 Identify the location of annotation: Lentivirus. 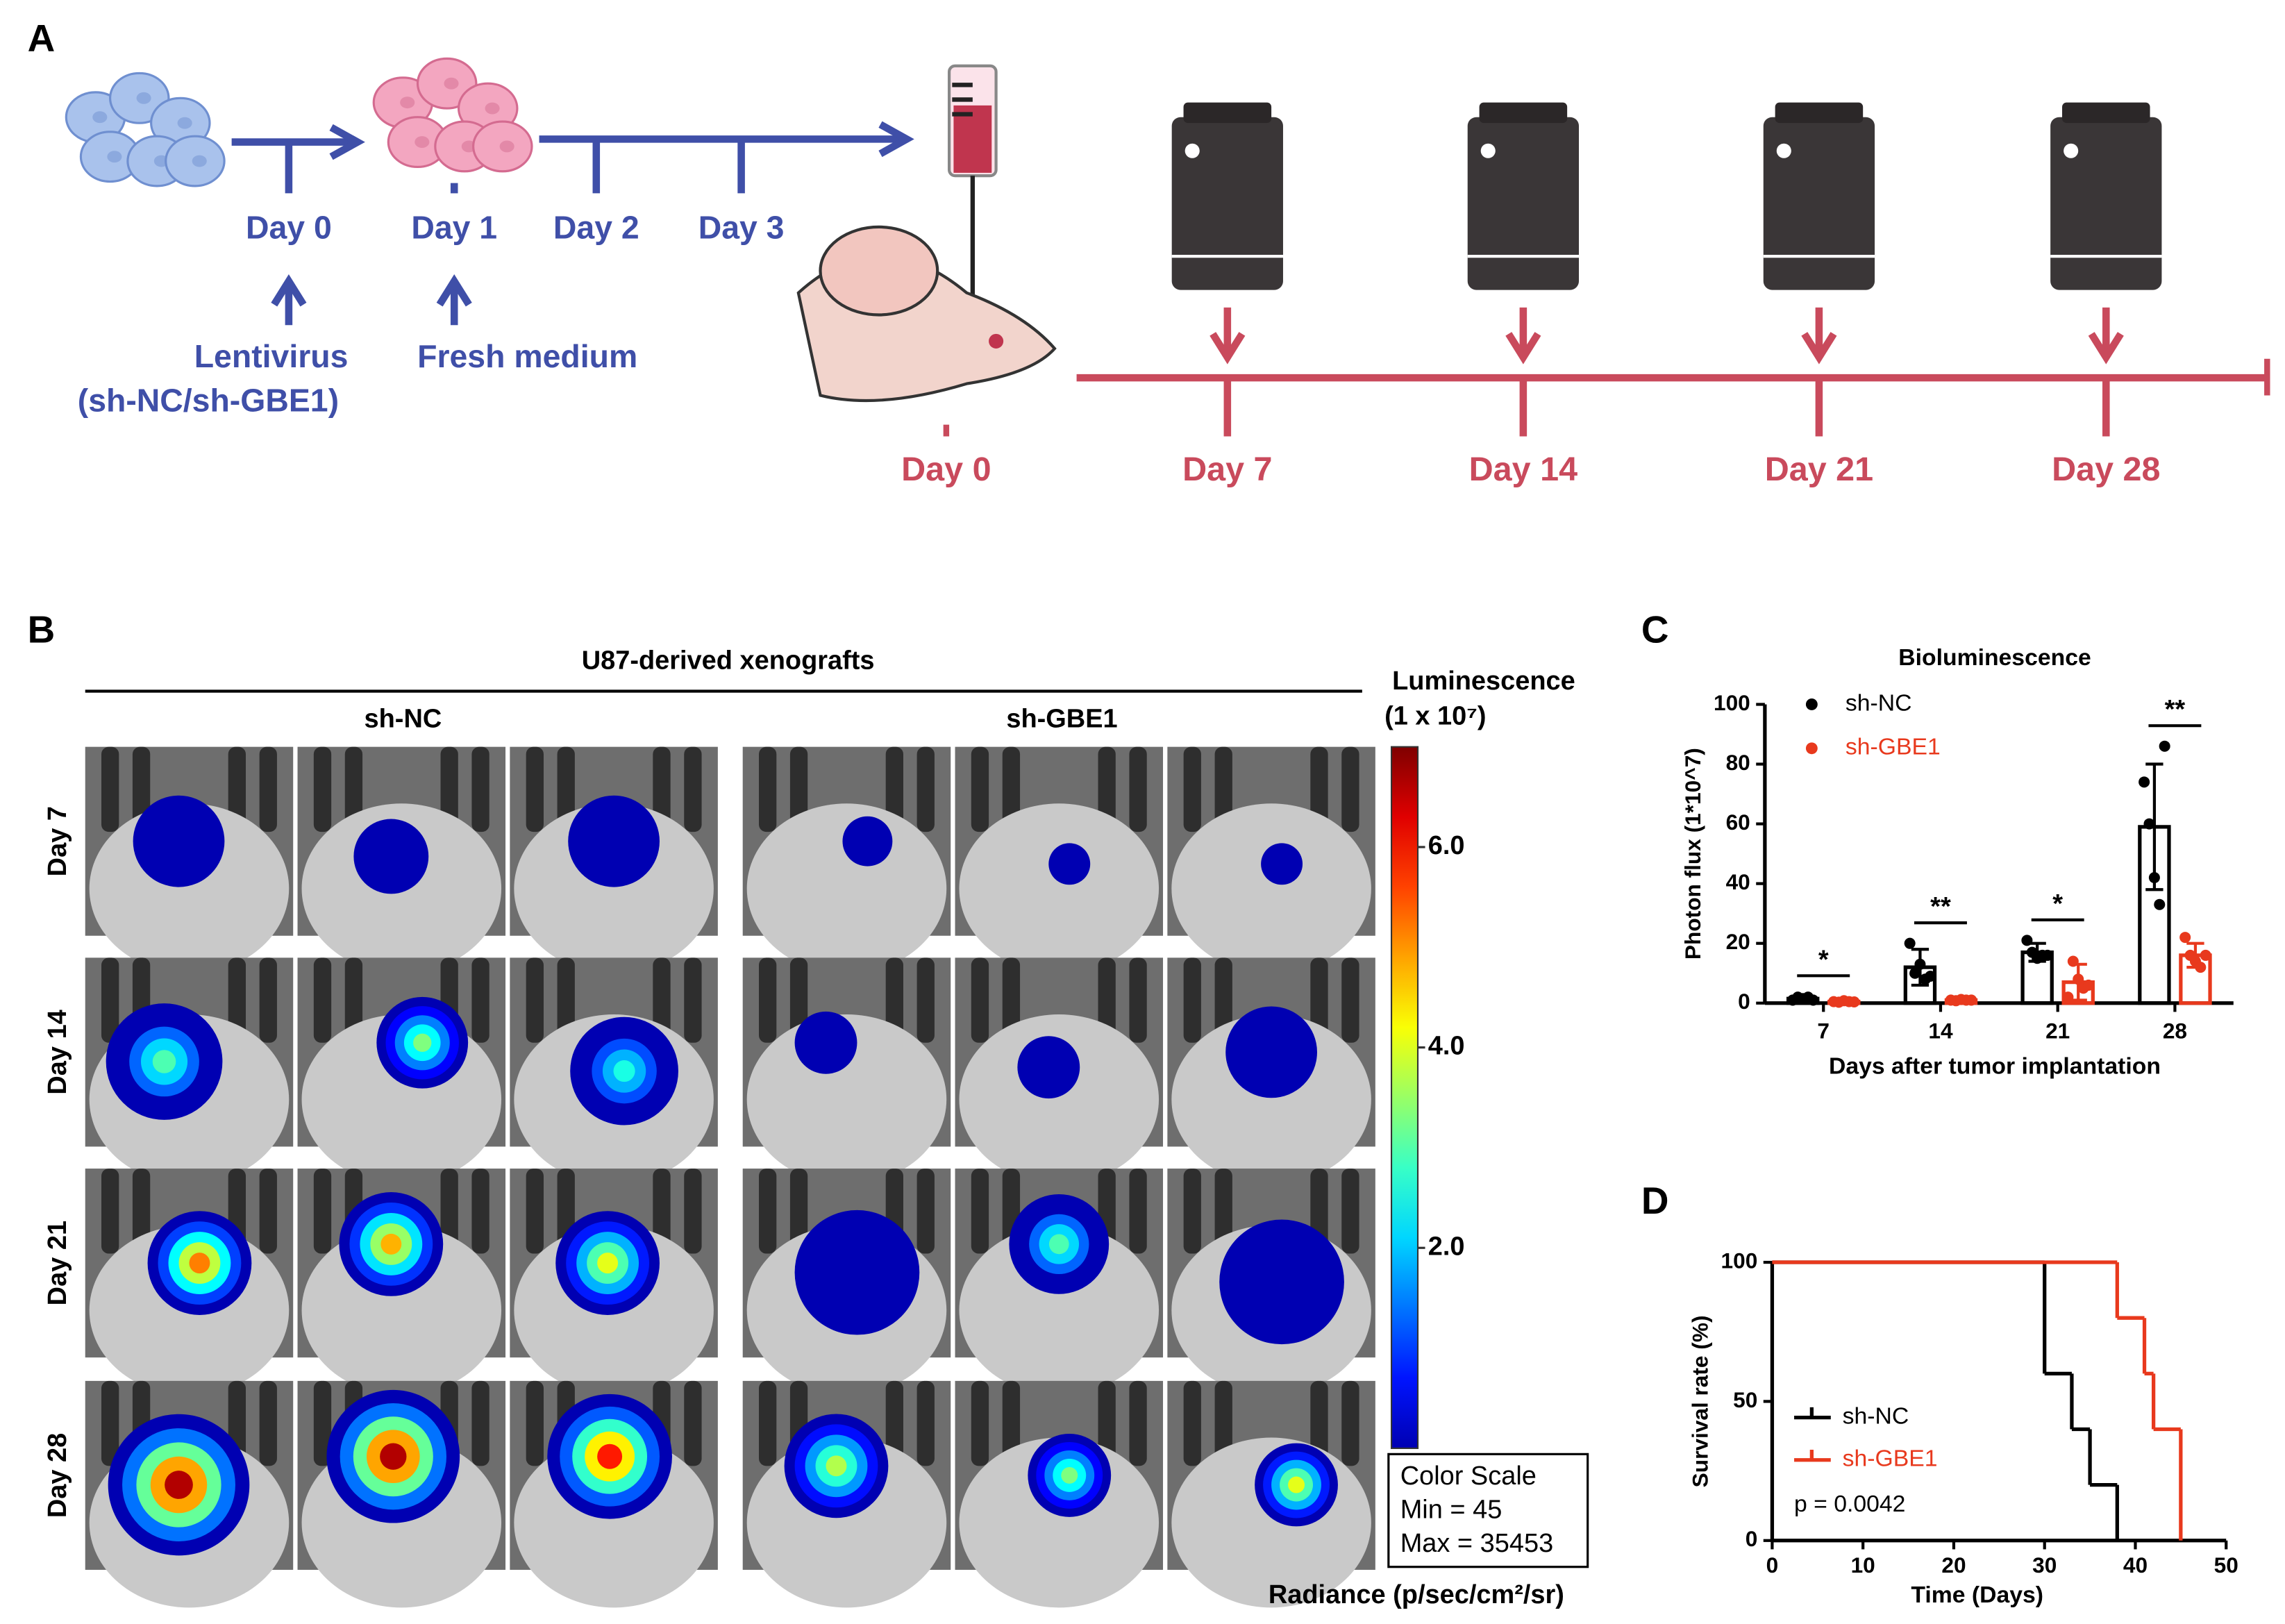
(271, 356).